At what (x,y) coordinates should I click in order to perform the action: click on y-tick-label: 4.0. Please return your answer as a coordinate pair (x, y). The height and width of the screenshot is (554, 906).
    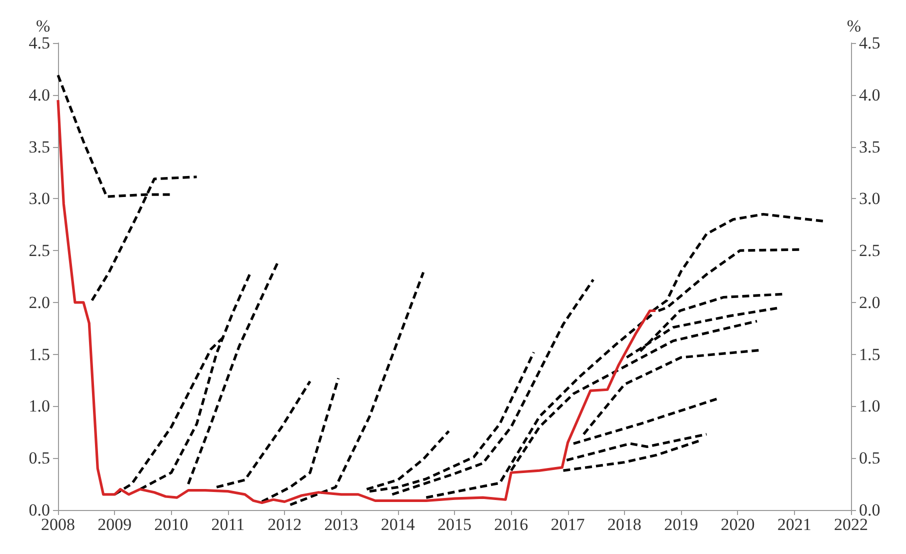
    Looking at the image, I should click on (39, 94).